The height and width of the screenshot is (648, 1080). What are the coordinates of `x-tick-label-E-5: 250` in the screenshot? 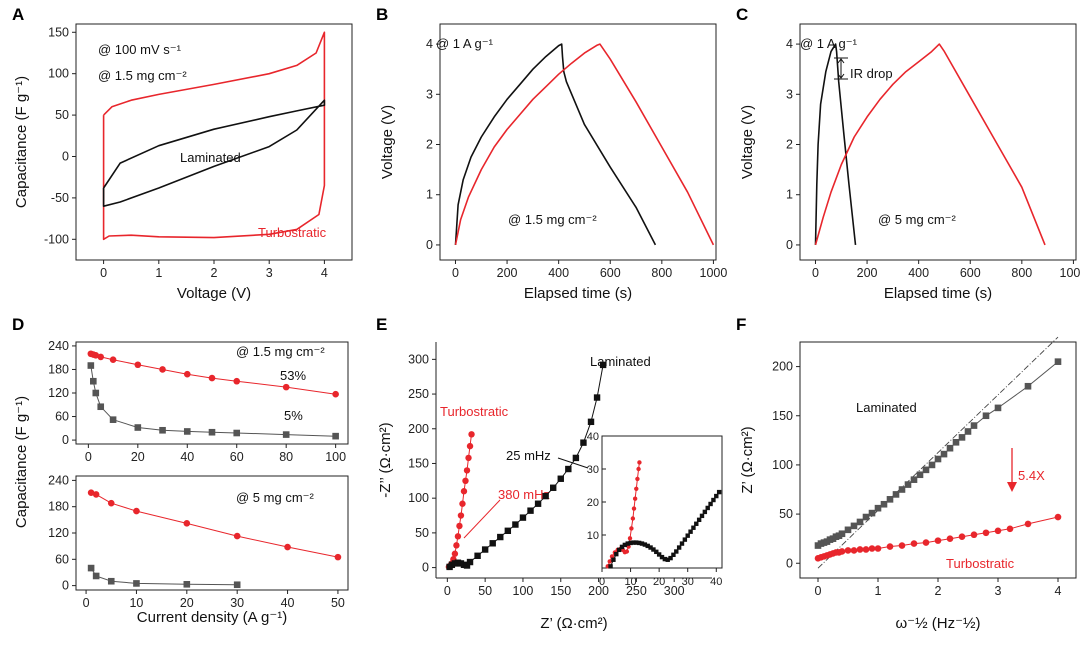 It's located at (636, 591).